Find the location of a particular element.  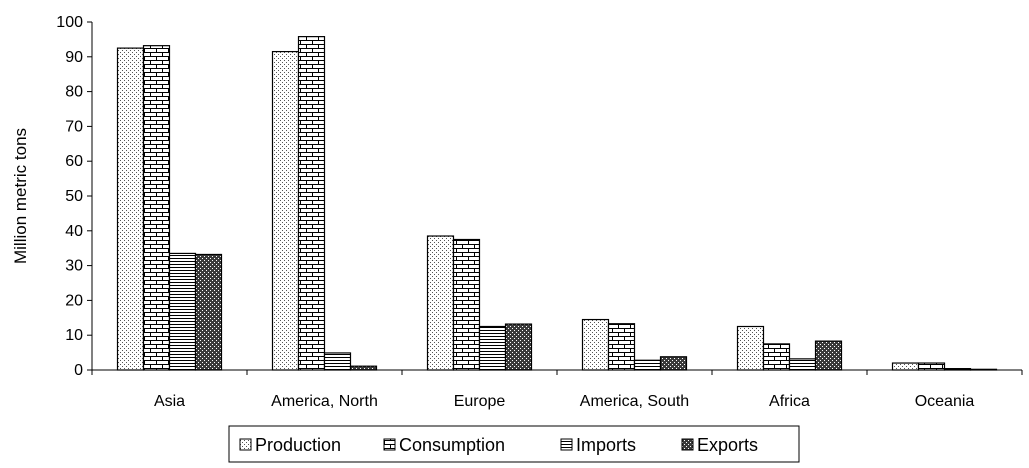

x-category-label: America, South is located at coordinates (634, 401).